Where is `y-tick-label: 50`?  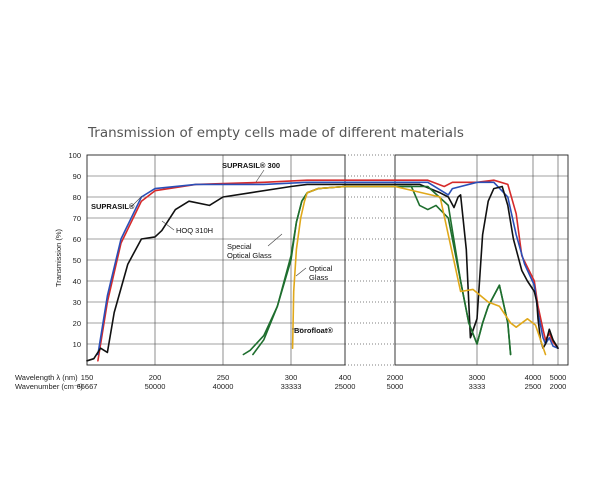 y-tick-label: 50 is located at coordinates (77, 260).